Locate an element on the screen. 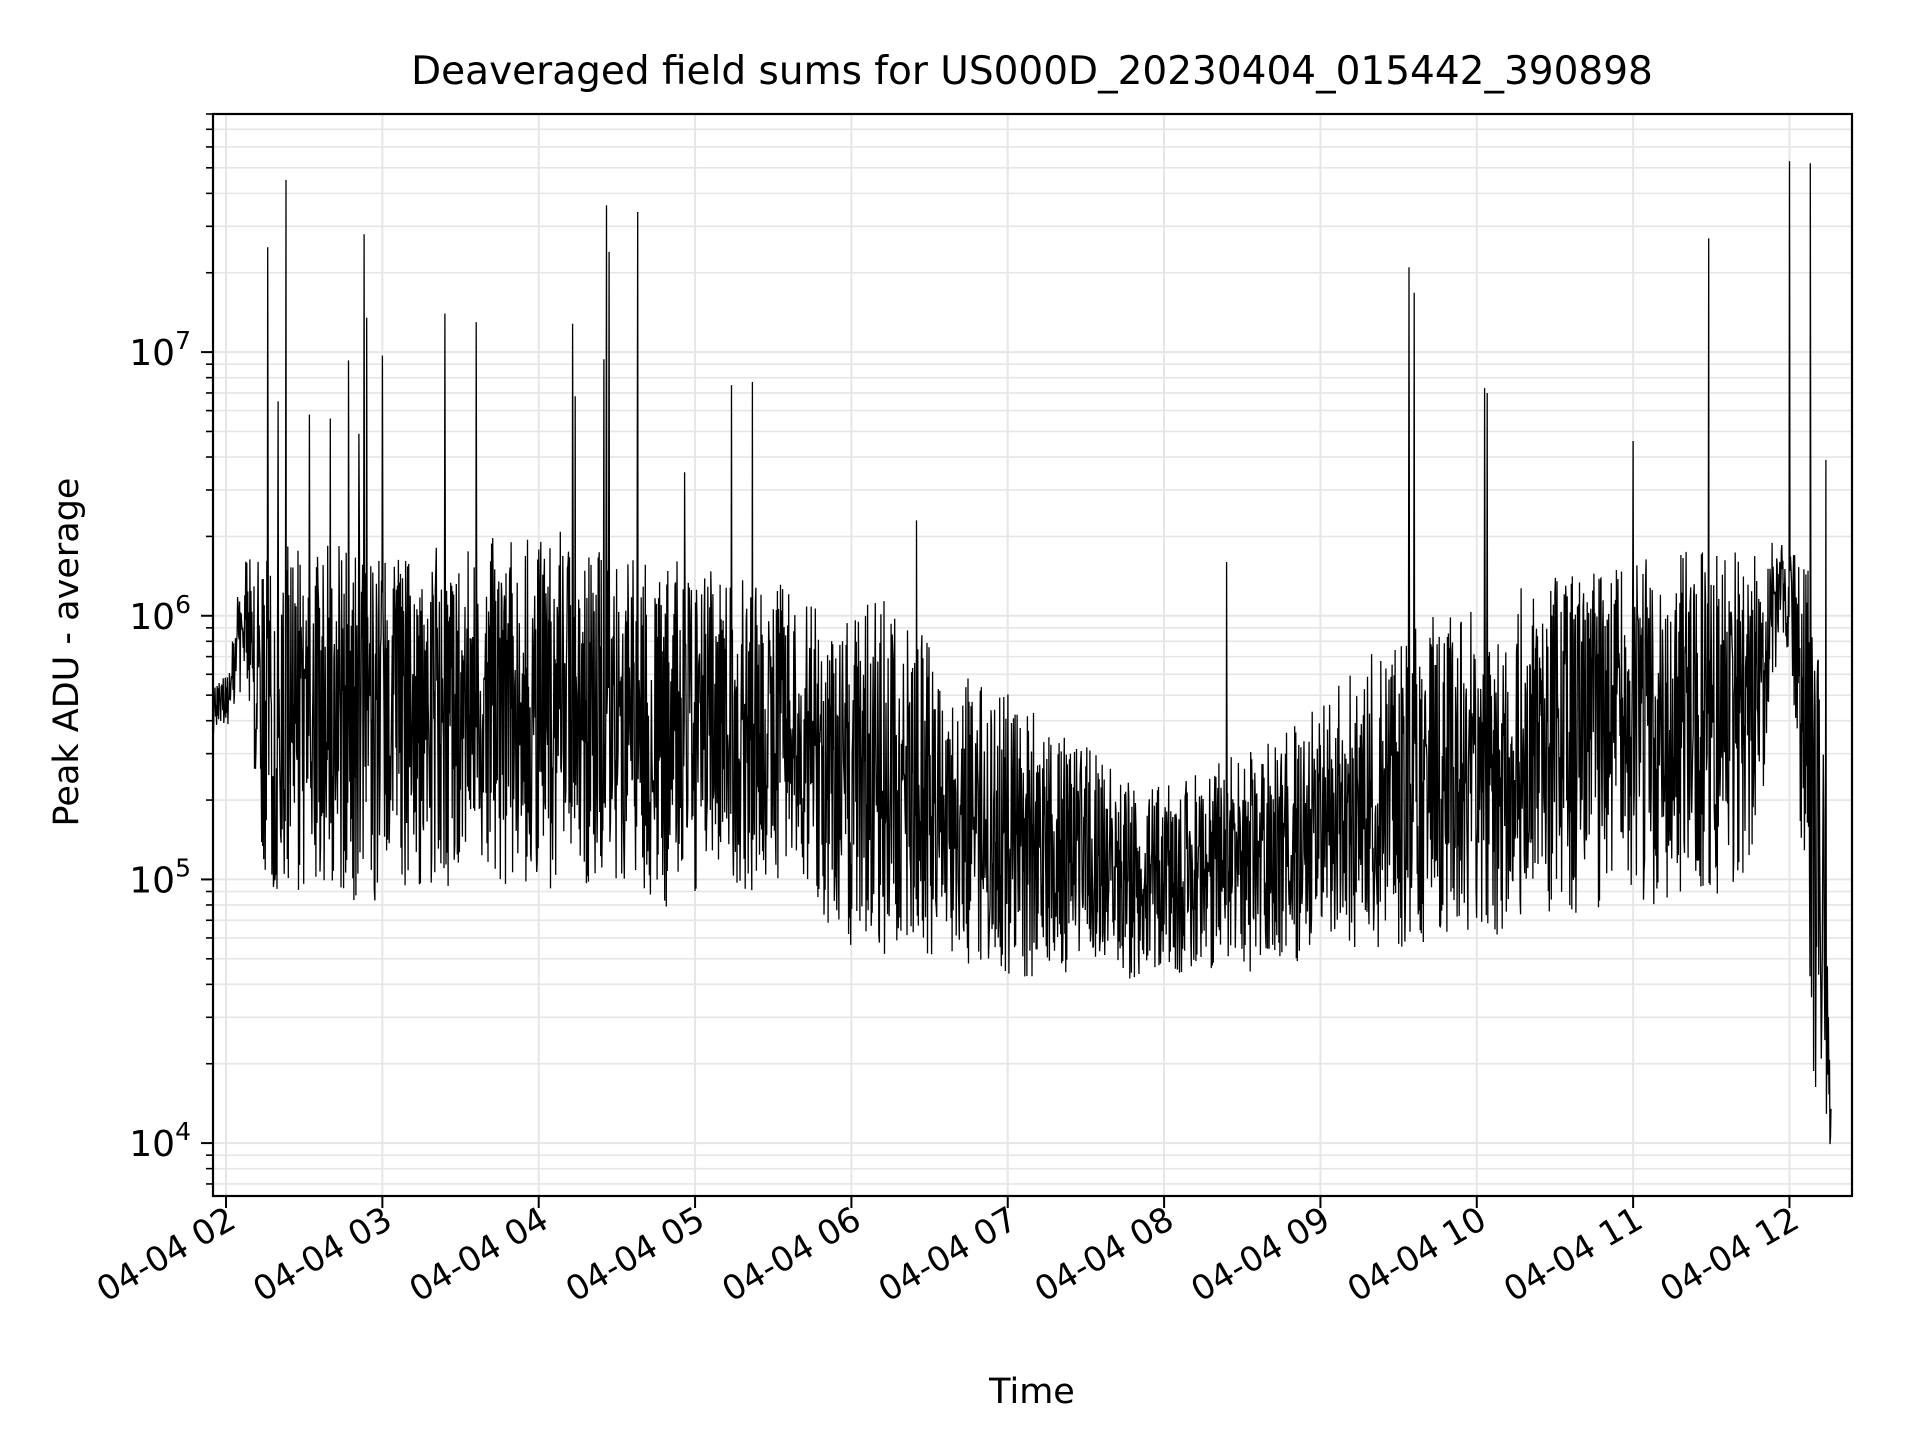 The image size is (1920, 1445). y-axis-label: Peak ADU - average is located at coordinates (67, 652).